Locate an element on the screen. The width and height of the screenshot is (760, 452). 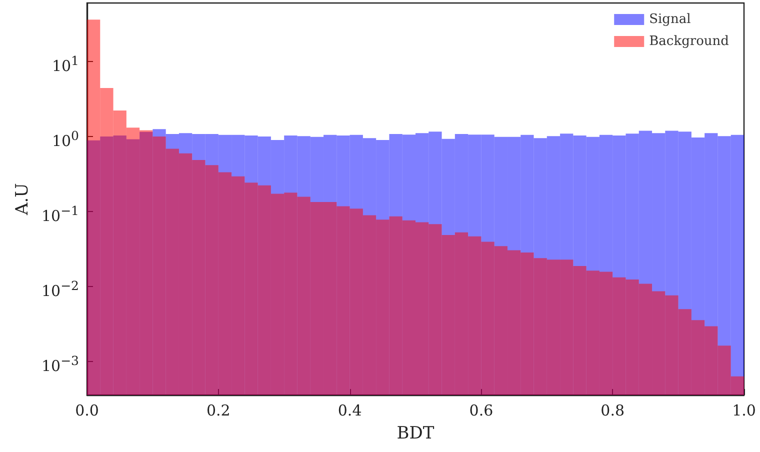
x-tick-label: 0.6 is located at coordinates (481, 411).